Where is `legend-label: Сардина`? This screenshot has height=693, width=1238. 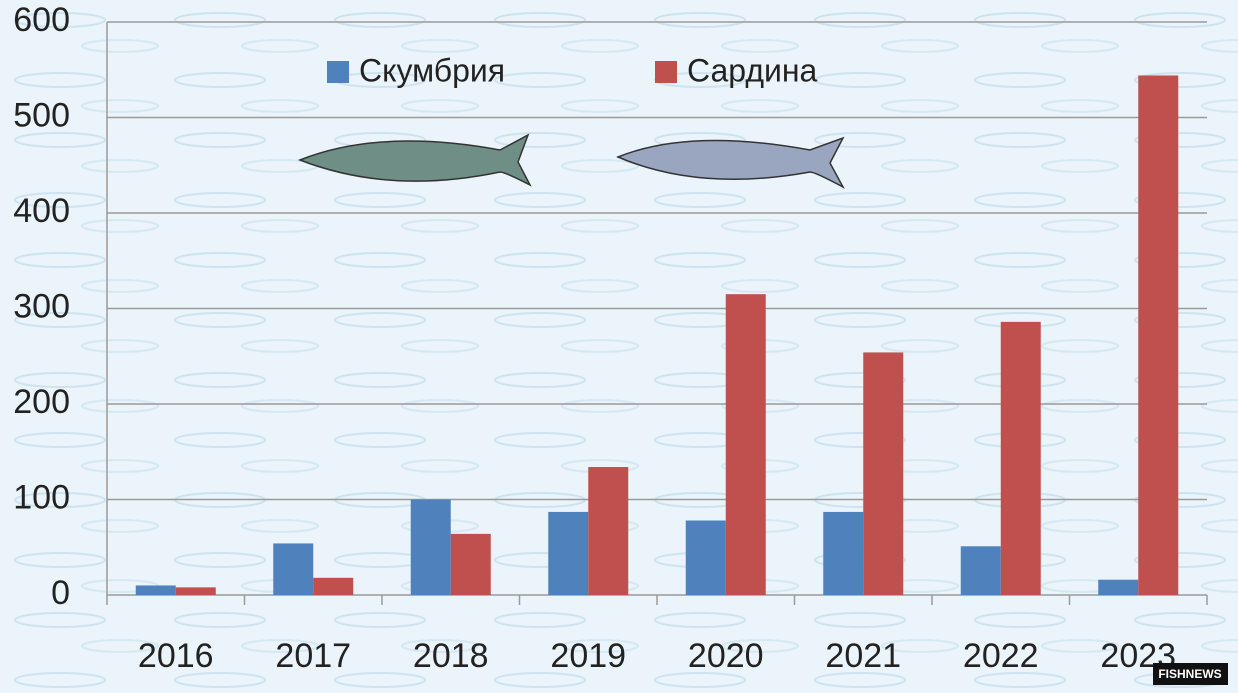
legend-label: Сардина is located at coordinates (752, 70).